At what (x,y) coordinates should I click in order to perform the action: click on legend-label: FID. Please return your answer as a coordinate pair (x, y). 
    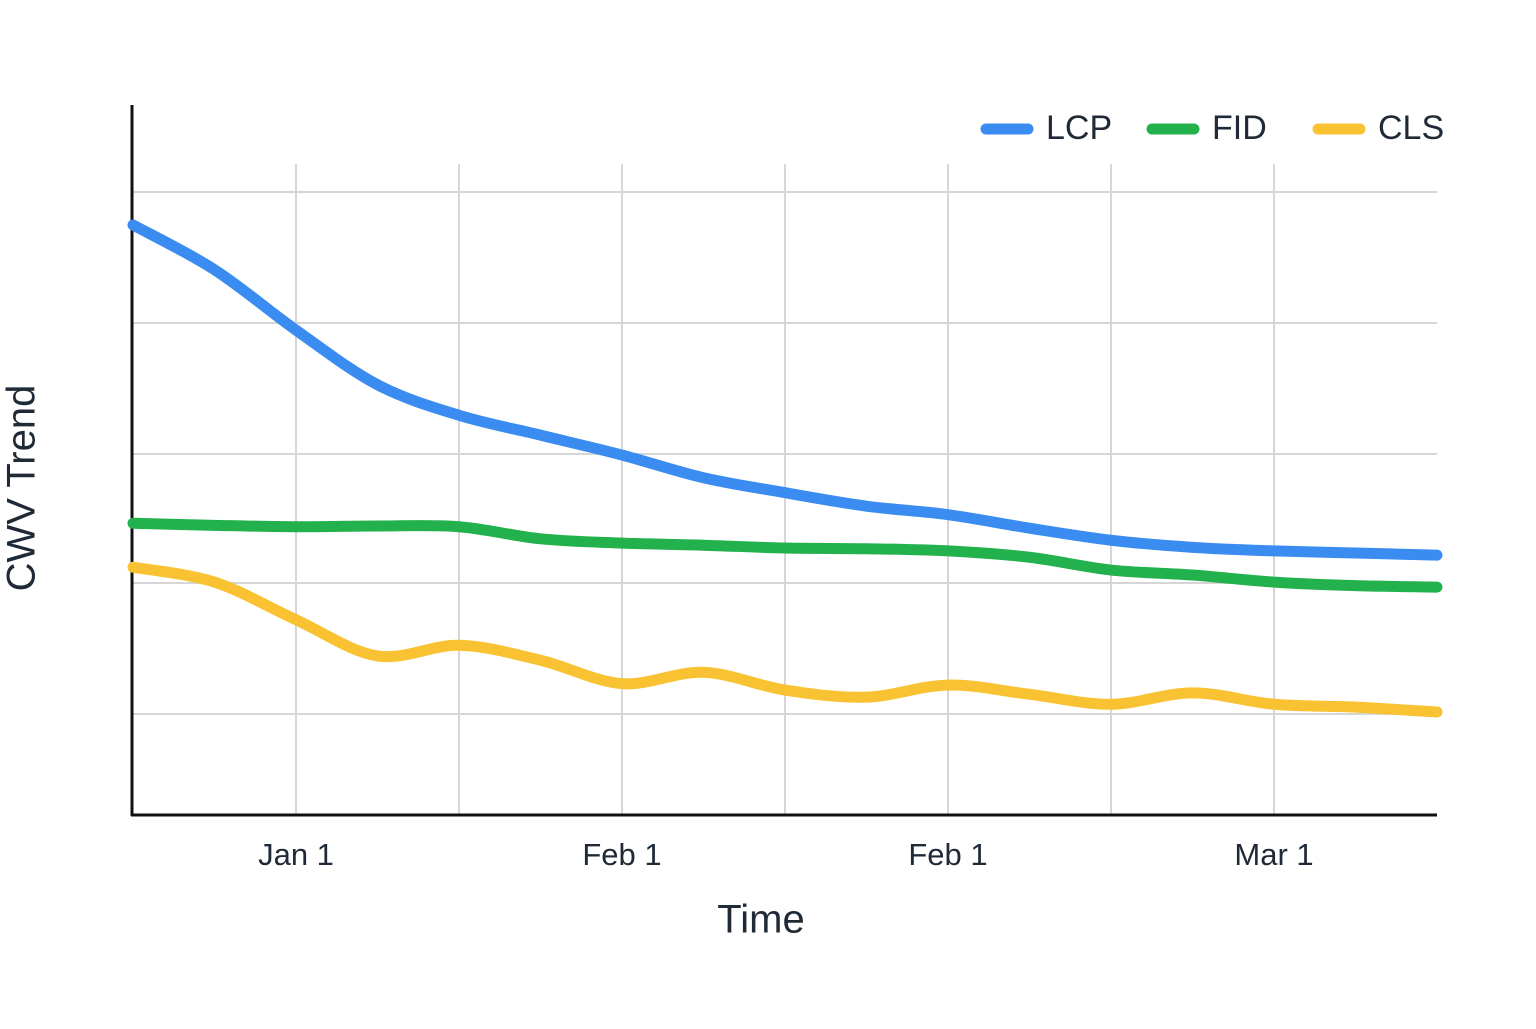
    Looking at the image, I should click on (1239, 128).